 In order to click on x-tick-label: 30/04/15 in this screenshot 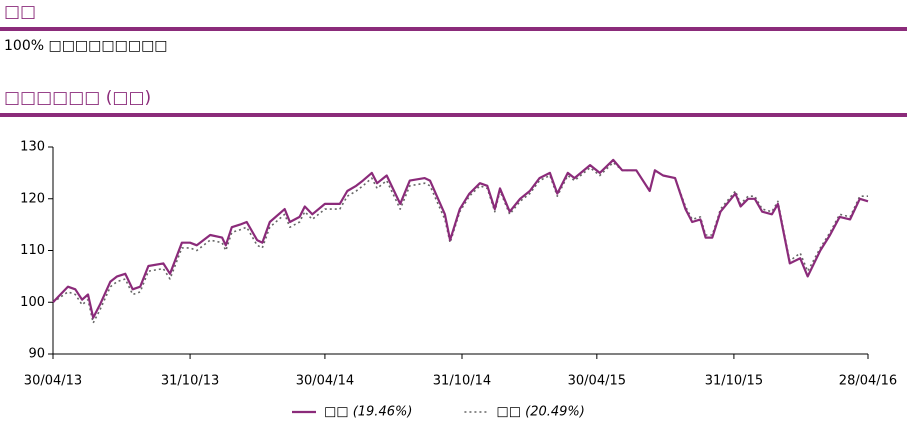, I will do `click(597, 381)`.